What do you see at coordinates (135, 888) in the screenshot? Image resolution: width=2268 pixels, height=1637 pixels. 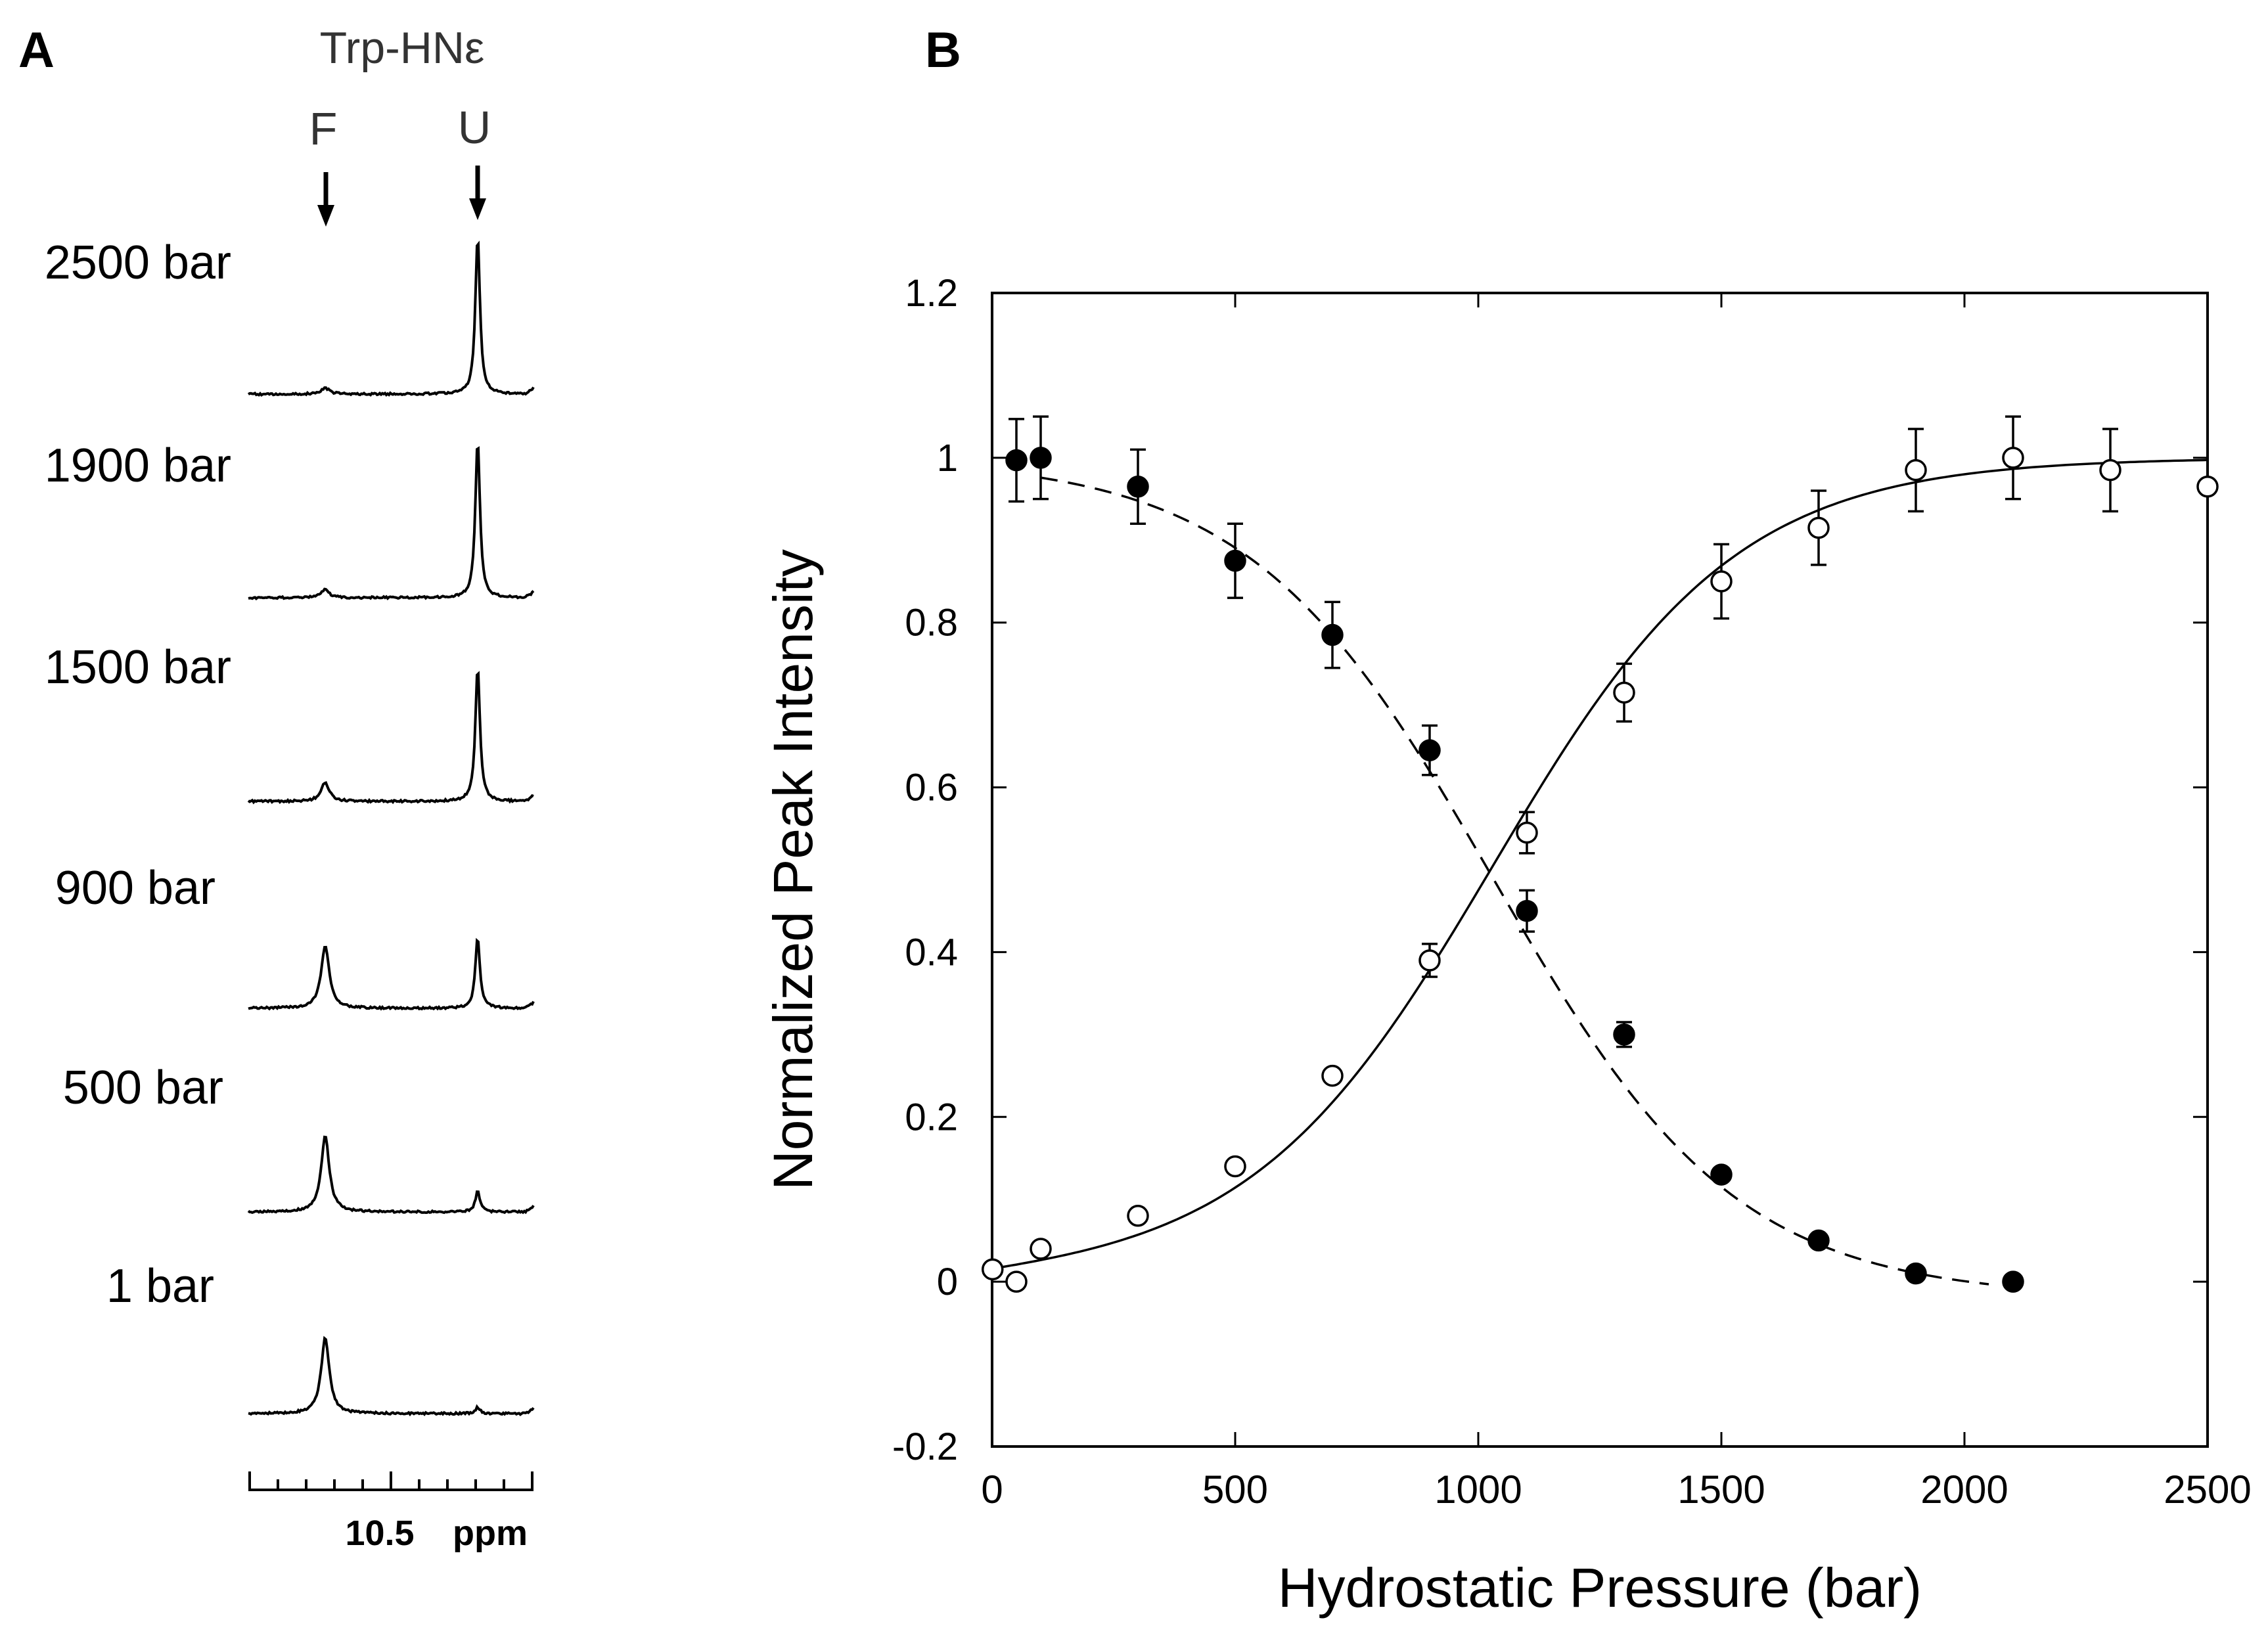 I see `row-label: 900 bar` at bounding box center [135, 888].